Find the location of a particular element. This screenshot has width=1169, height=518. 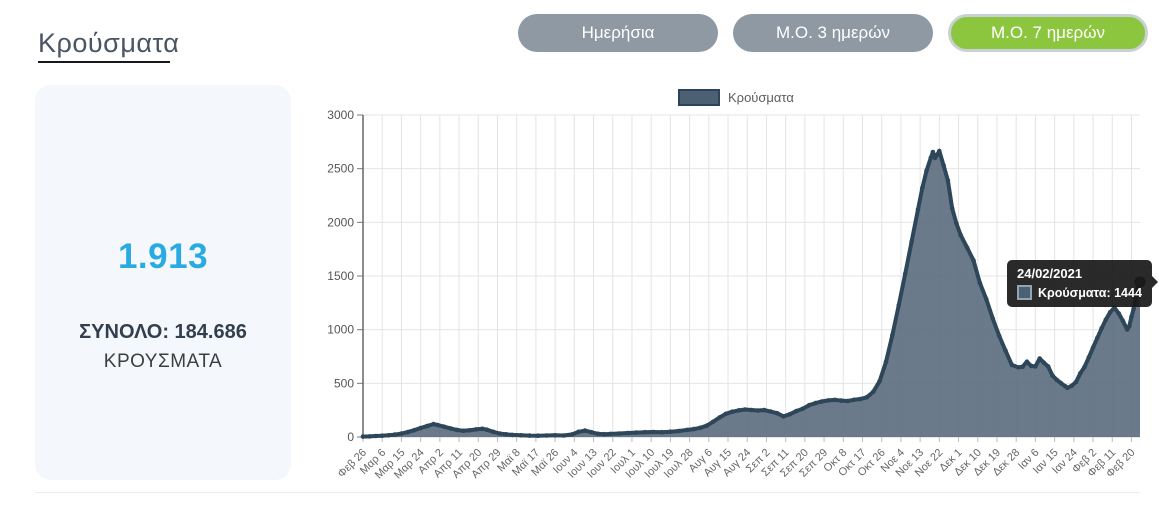

chart-legend-item: Κρούσματα is located at coordinates (736, 97).